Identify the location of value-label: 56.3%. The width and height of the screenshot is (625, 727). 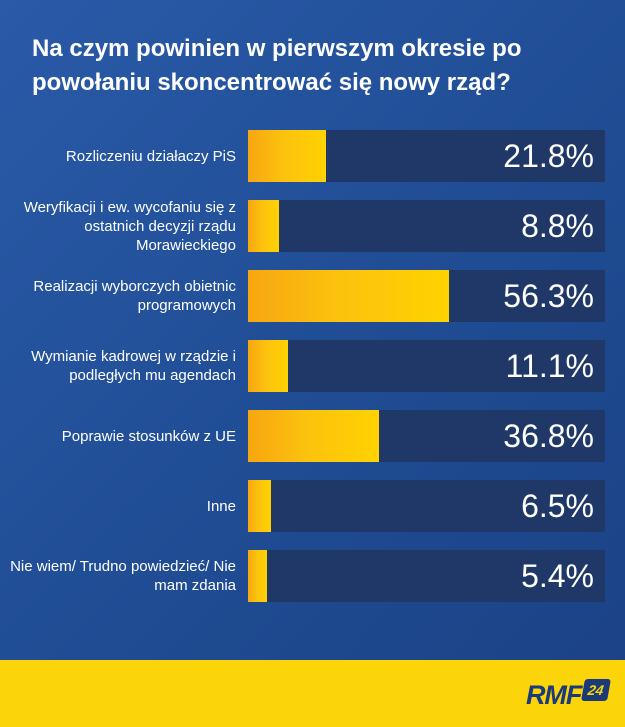
(548, 296).